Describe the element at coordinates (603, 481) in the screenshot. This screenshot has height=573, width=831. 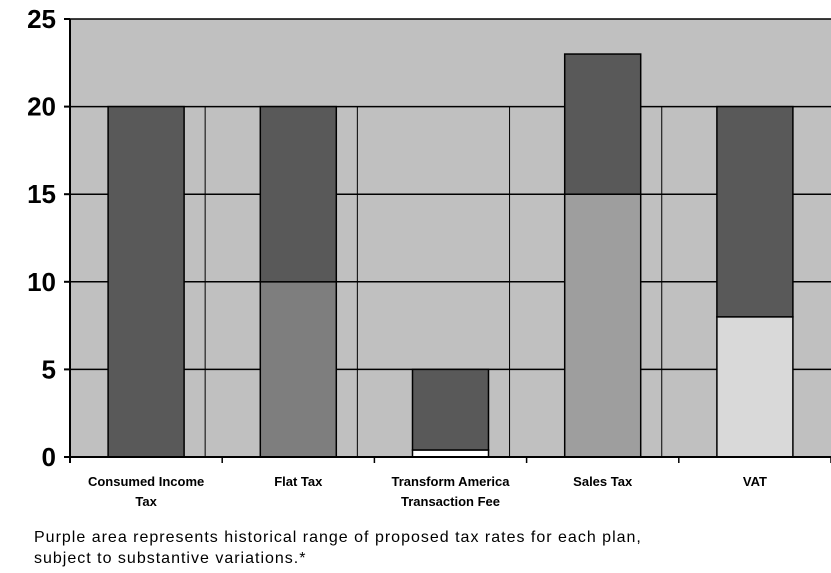
I see `x-tick-label-3: Sales Tax` at that location.